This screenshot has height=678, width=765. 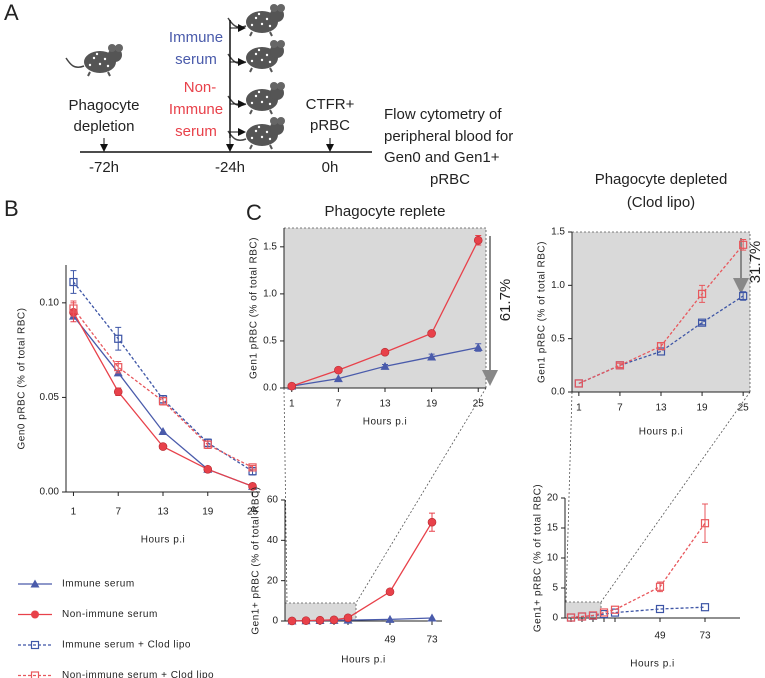 I want to click on y-axis-label: Gen1 pRBC (% of total RBC), so click(x=542, y=312).